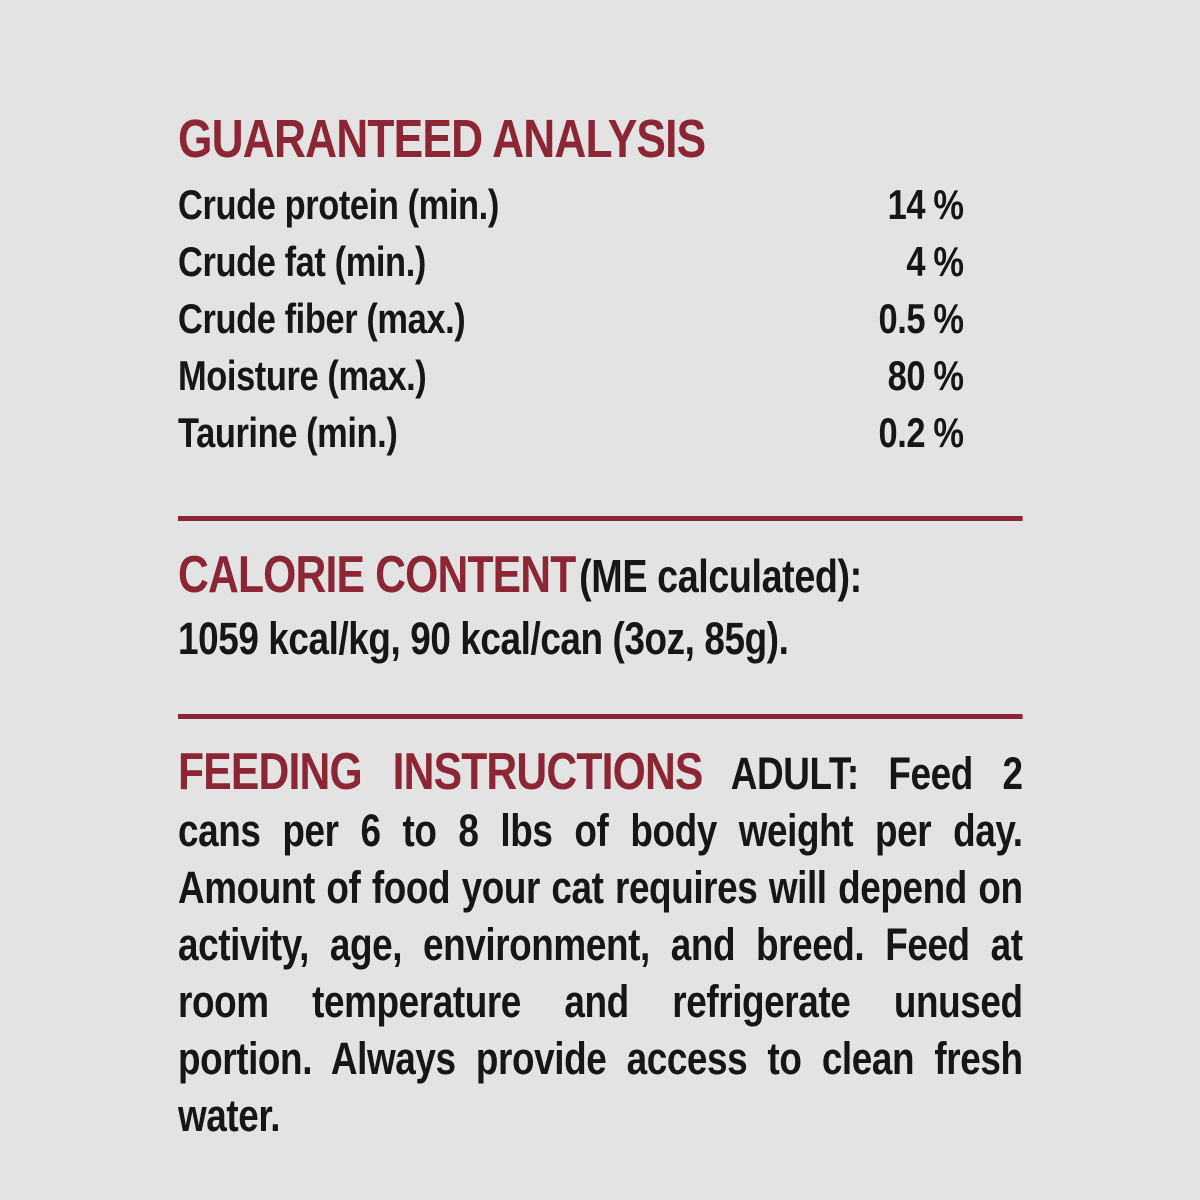  I want to click on analysis-row-label: Crude fiber (max.), so click(322, 318).